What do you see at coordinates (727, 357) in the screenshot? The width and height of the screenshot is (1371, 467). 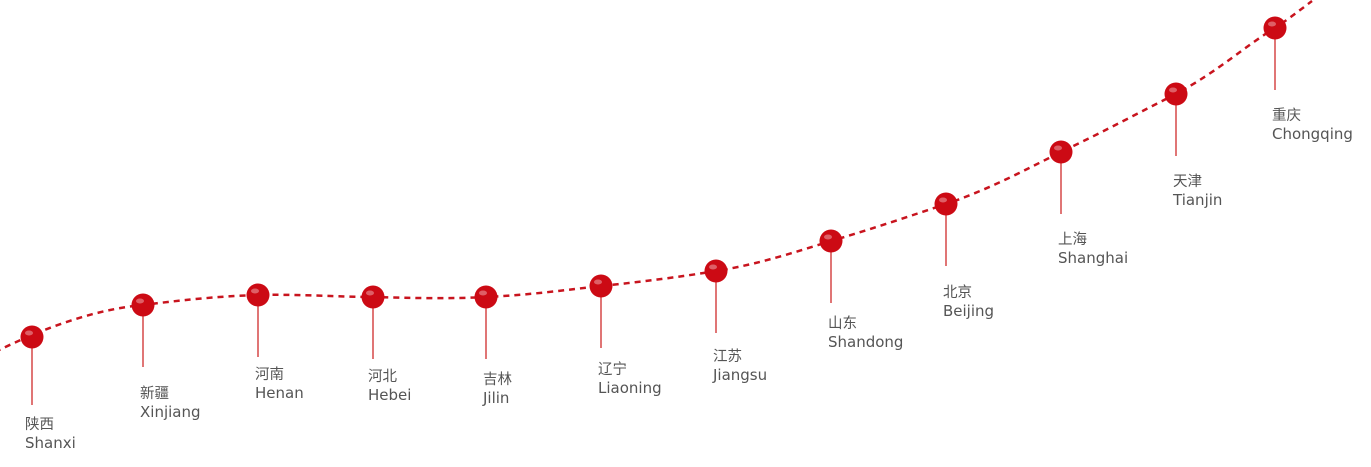 I see `stop-name-chinese: 江苏` at bounding box center [727, 357].